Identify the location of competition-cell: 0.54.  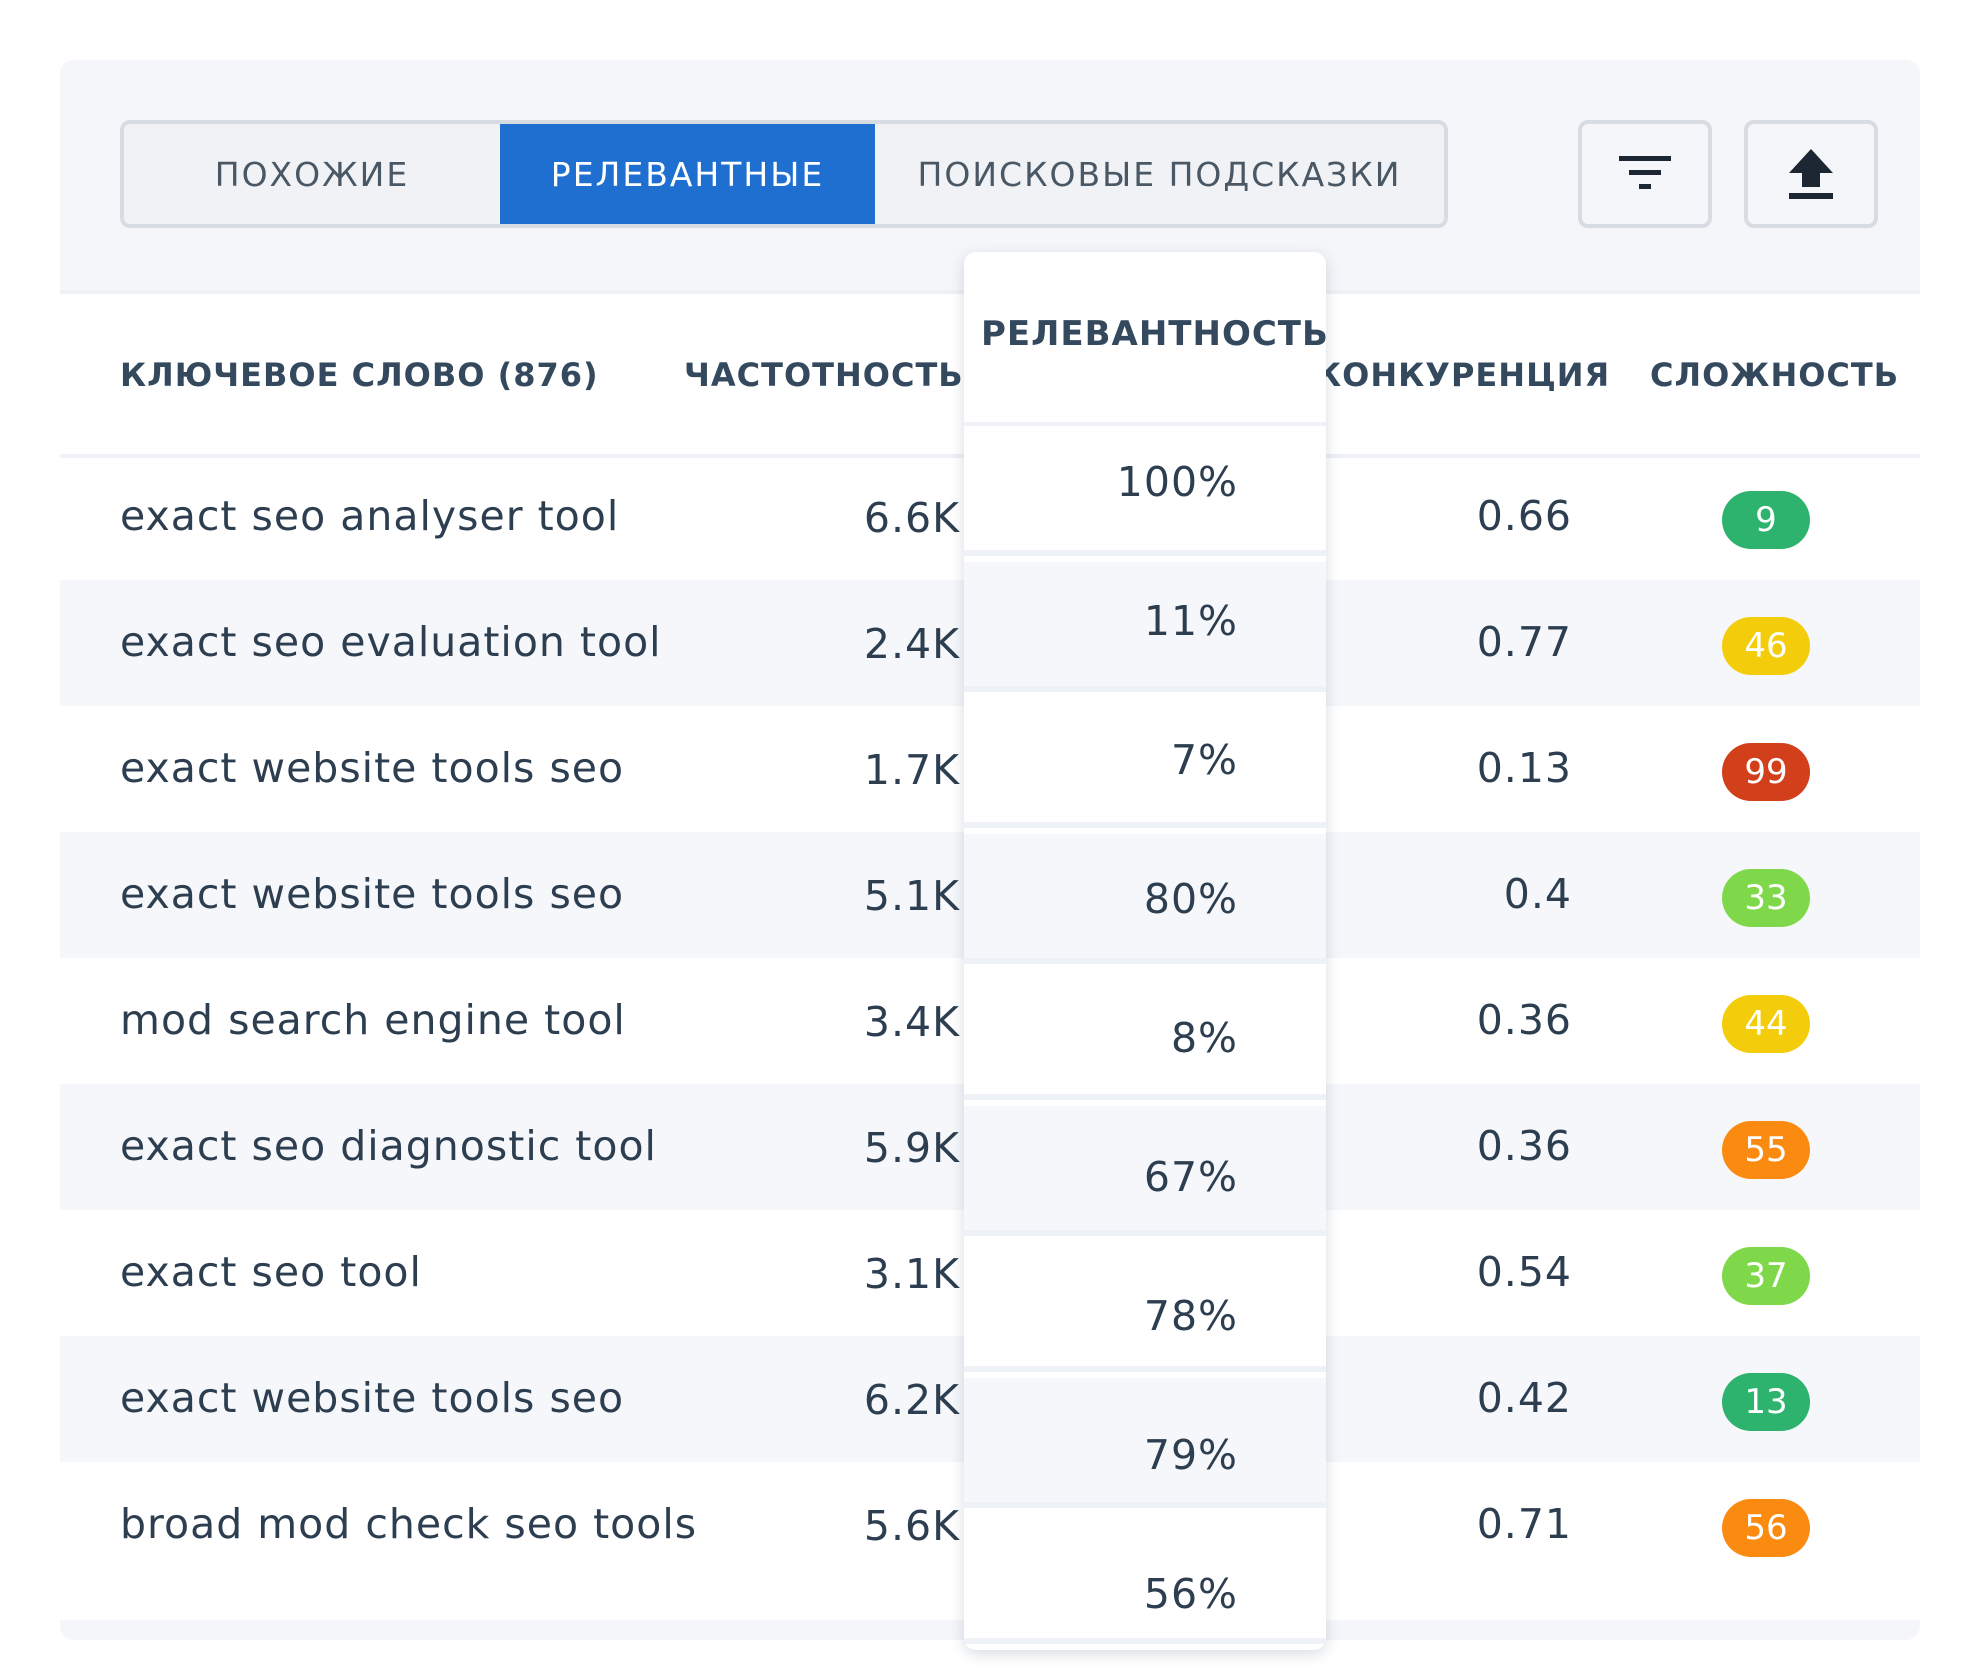
(1524, 1272).